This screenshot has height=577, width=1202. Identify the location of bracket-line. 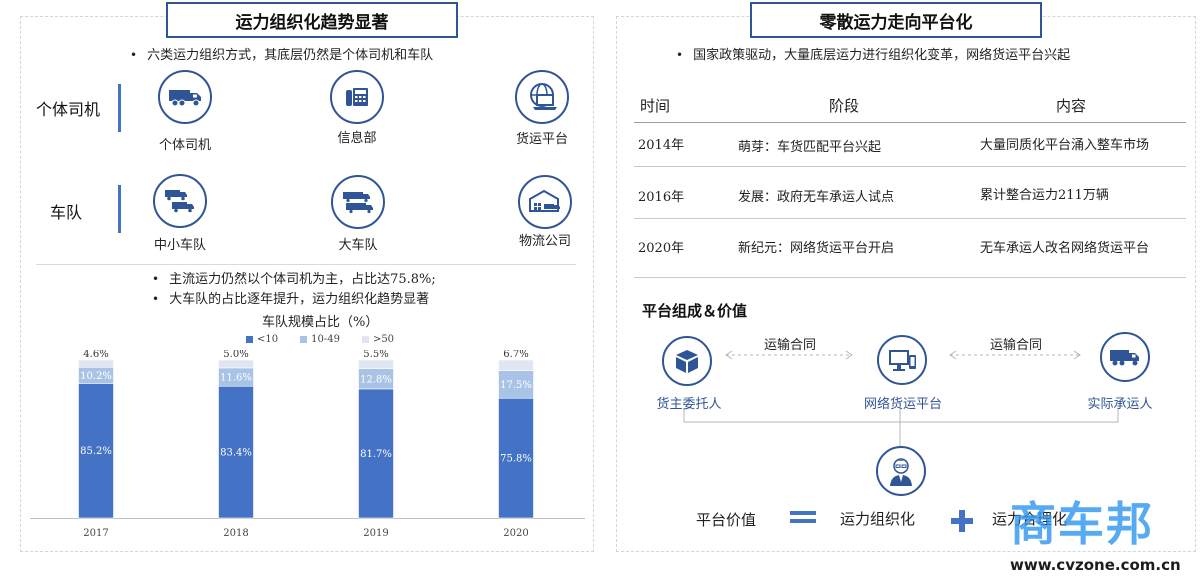
(901, 415).